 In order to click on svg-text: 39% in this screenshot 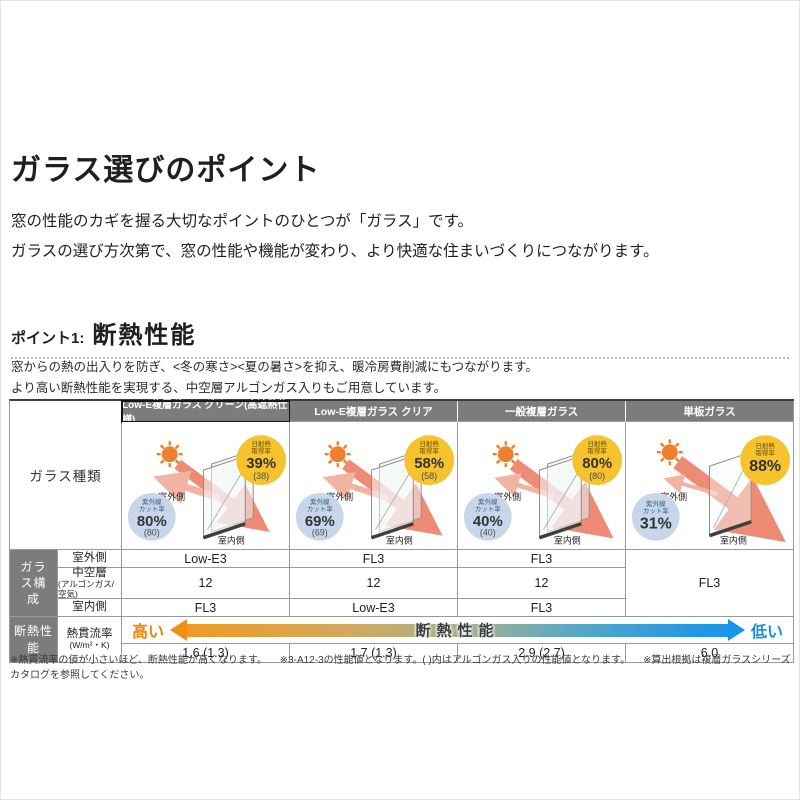, I will do `click(261, 464)`.